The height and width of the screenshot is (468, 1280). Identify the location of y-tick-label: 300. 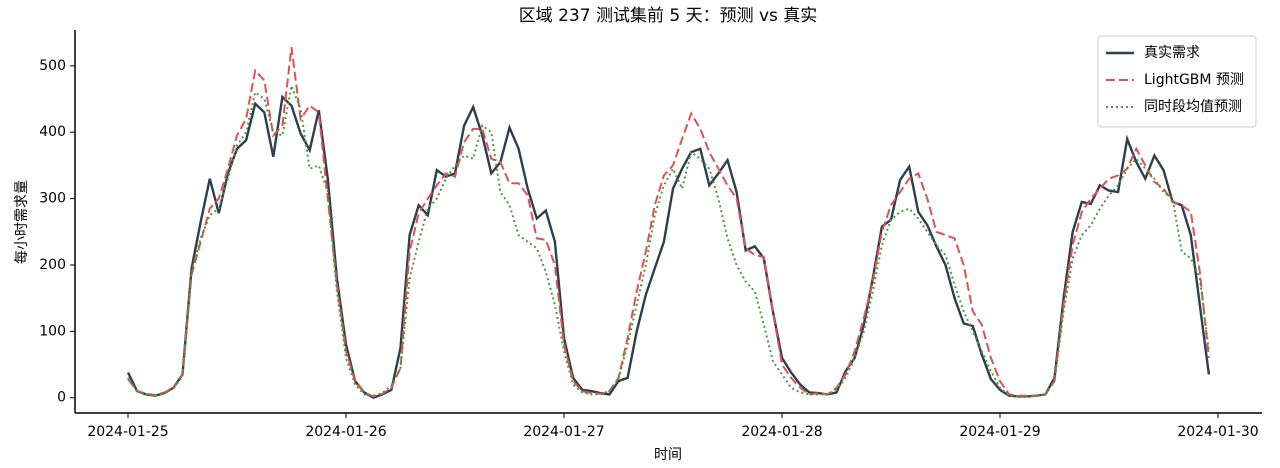
(52, 199).